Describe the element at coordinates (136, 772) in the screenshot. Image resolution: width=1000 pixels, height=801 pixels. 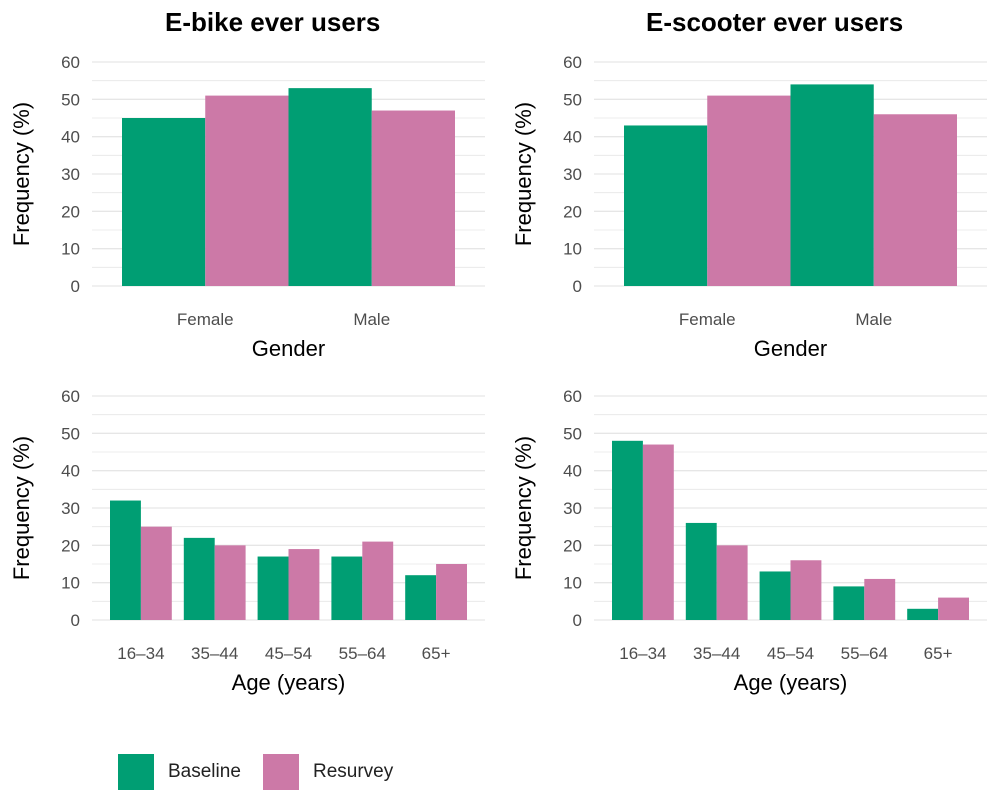
I see `legend-swatch-baseline` at that location.